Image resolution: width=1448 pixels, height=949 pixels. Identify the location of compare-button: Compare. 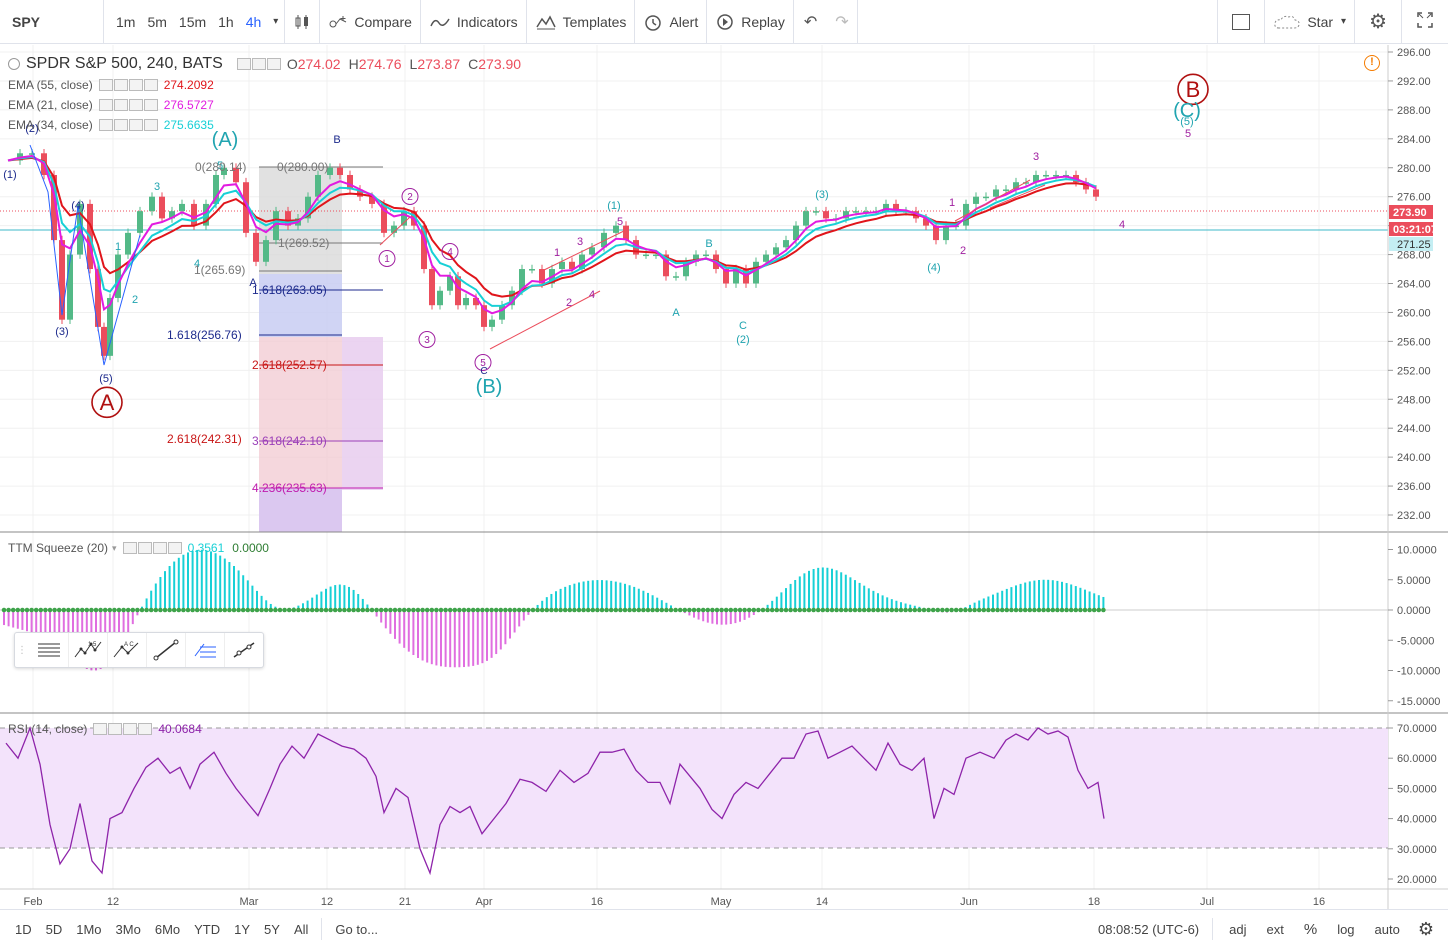
(370, 22).